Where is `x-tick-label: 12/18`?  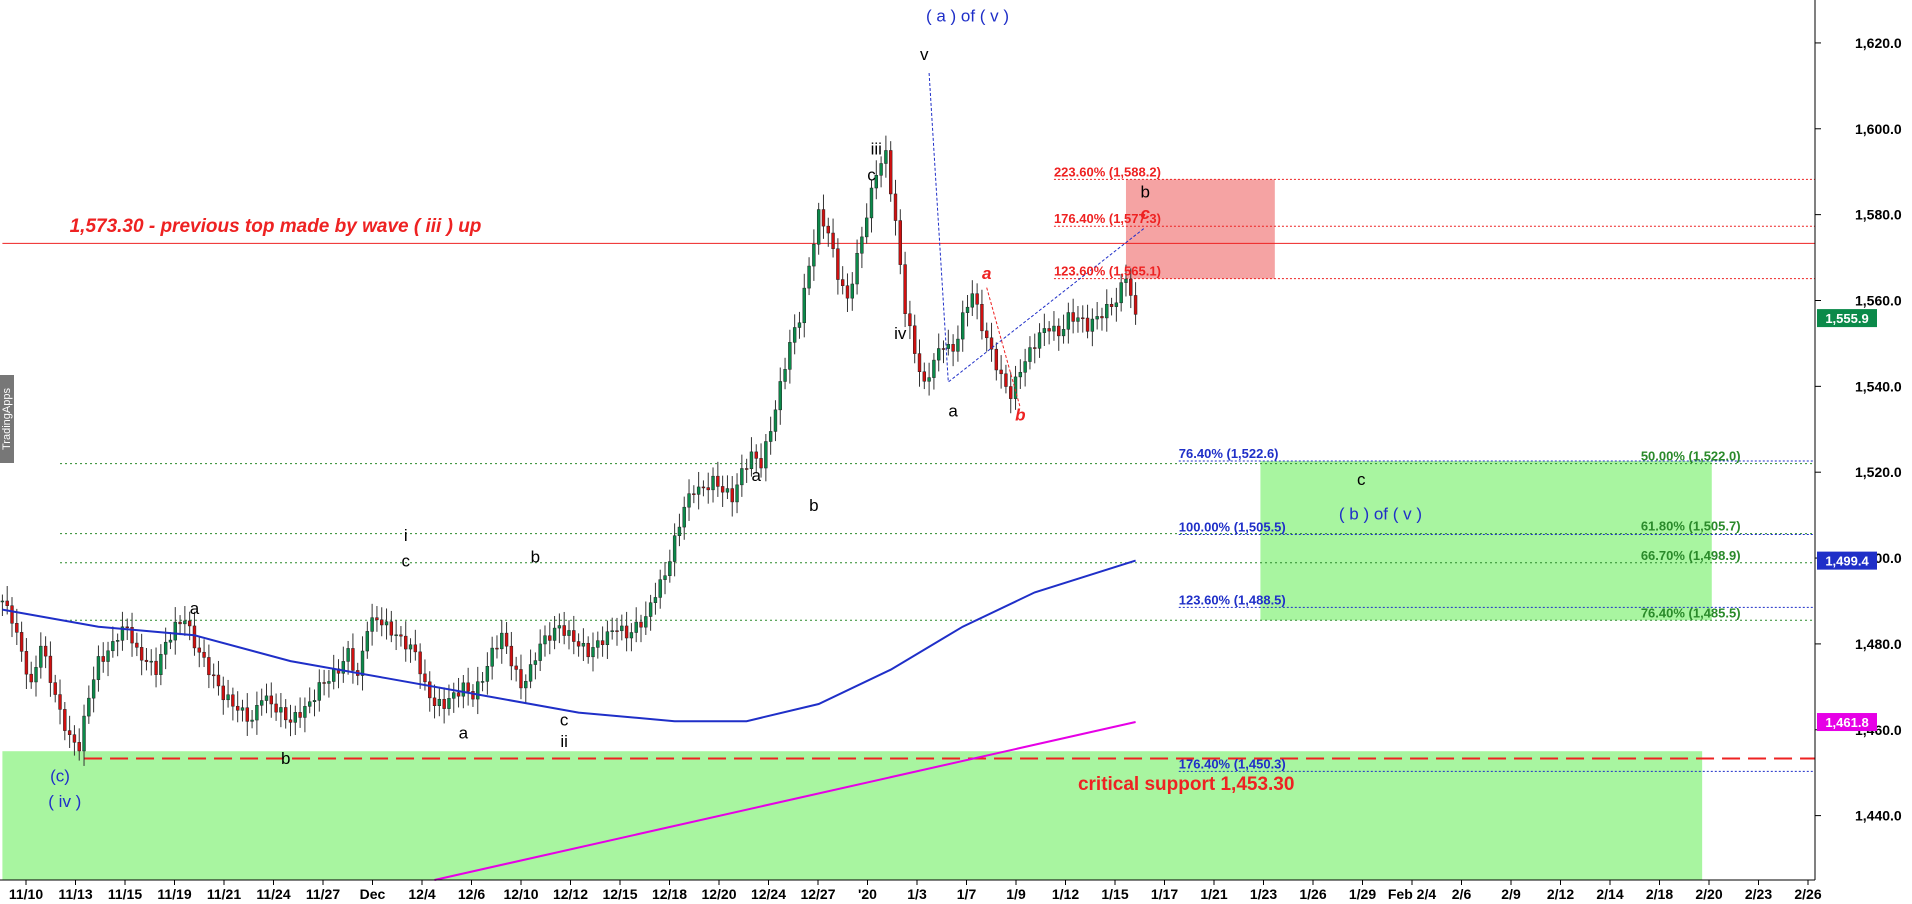
x-tick-label: 12/18 is located at coordinates (669, 894).